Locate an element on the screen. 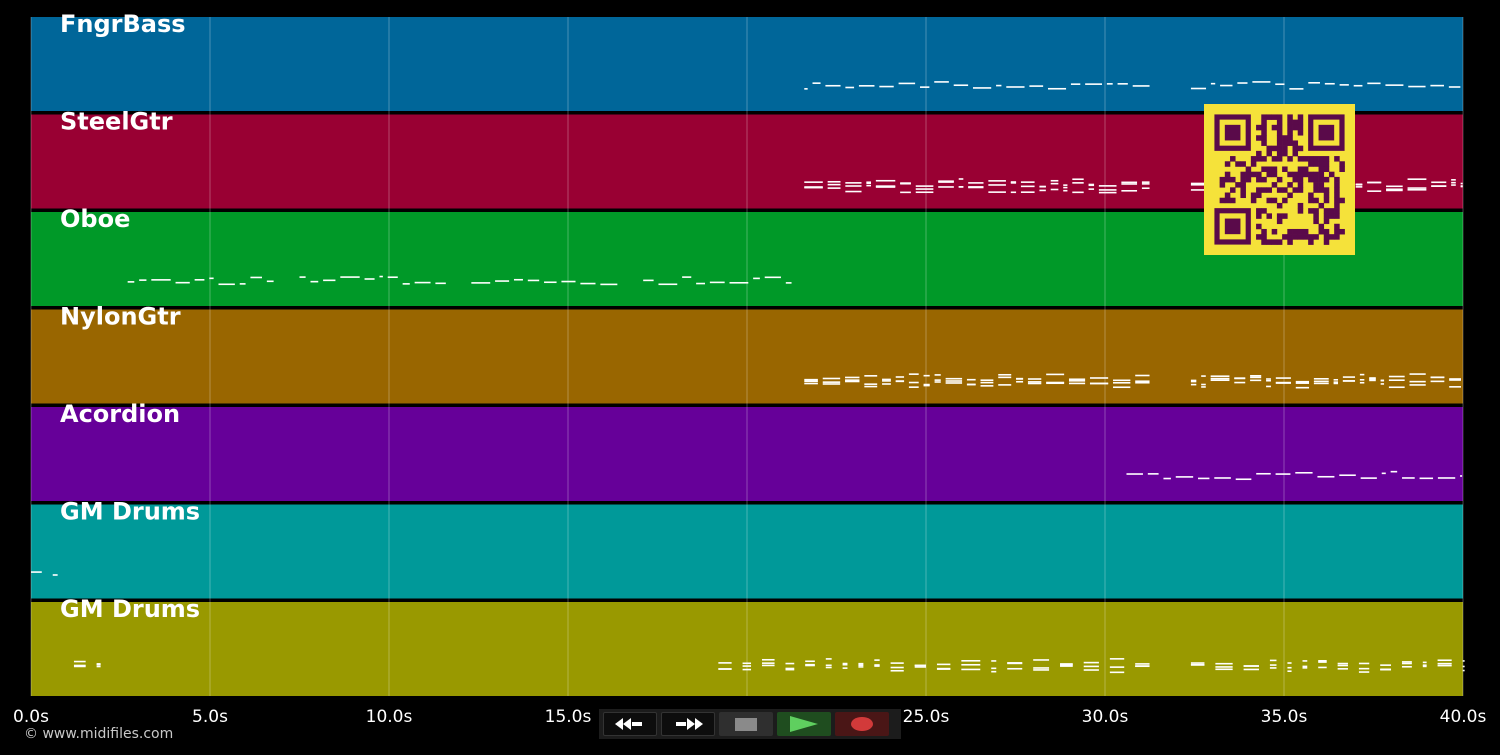 This screenshot has width=1500, height=755. play-button is located at coordinates (804, 724).